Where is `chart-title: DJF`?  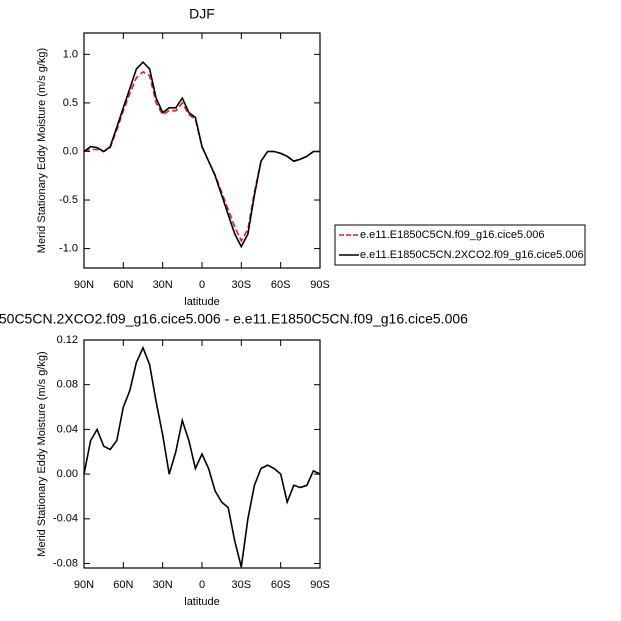 chart-title: DJF is located at coordinates (202, 14).